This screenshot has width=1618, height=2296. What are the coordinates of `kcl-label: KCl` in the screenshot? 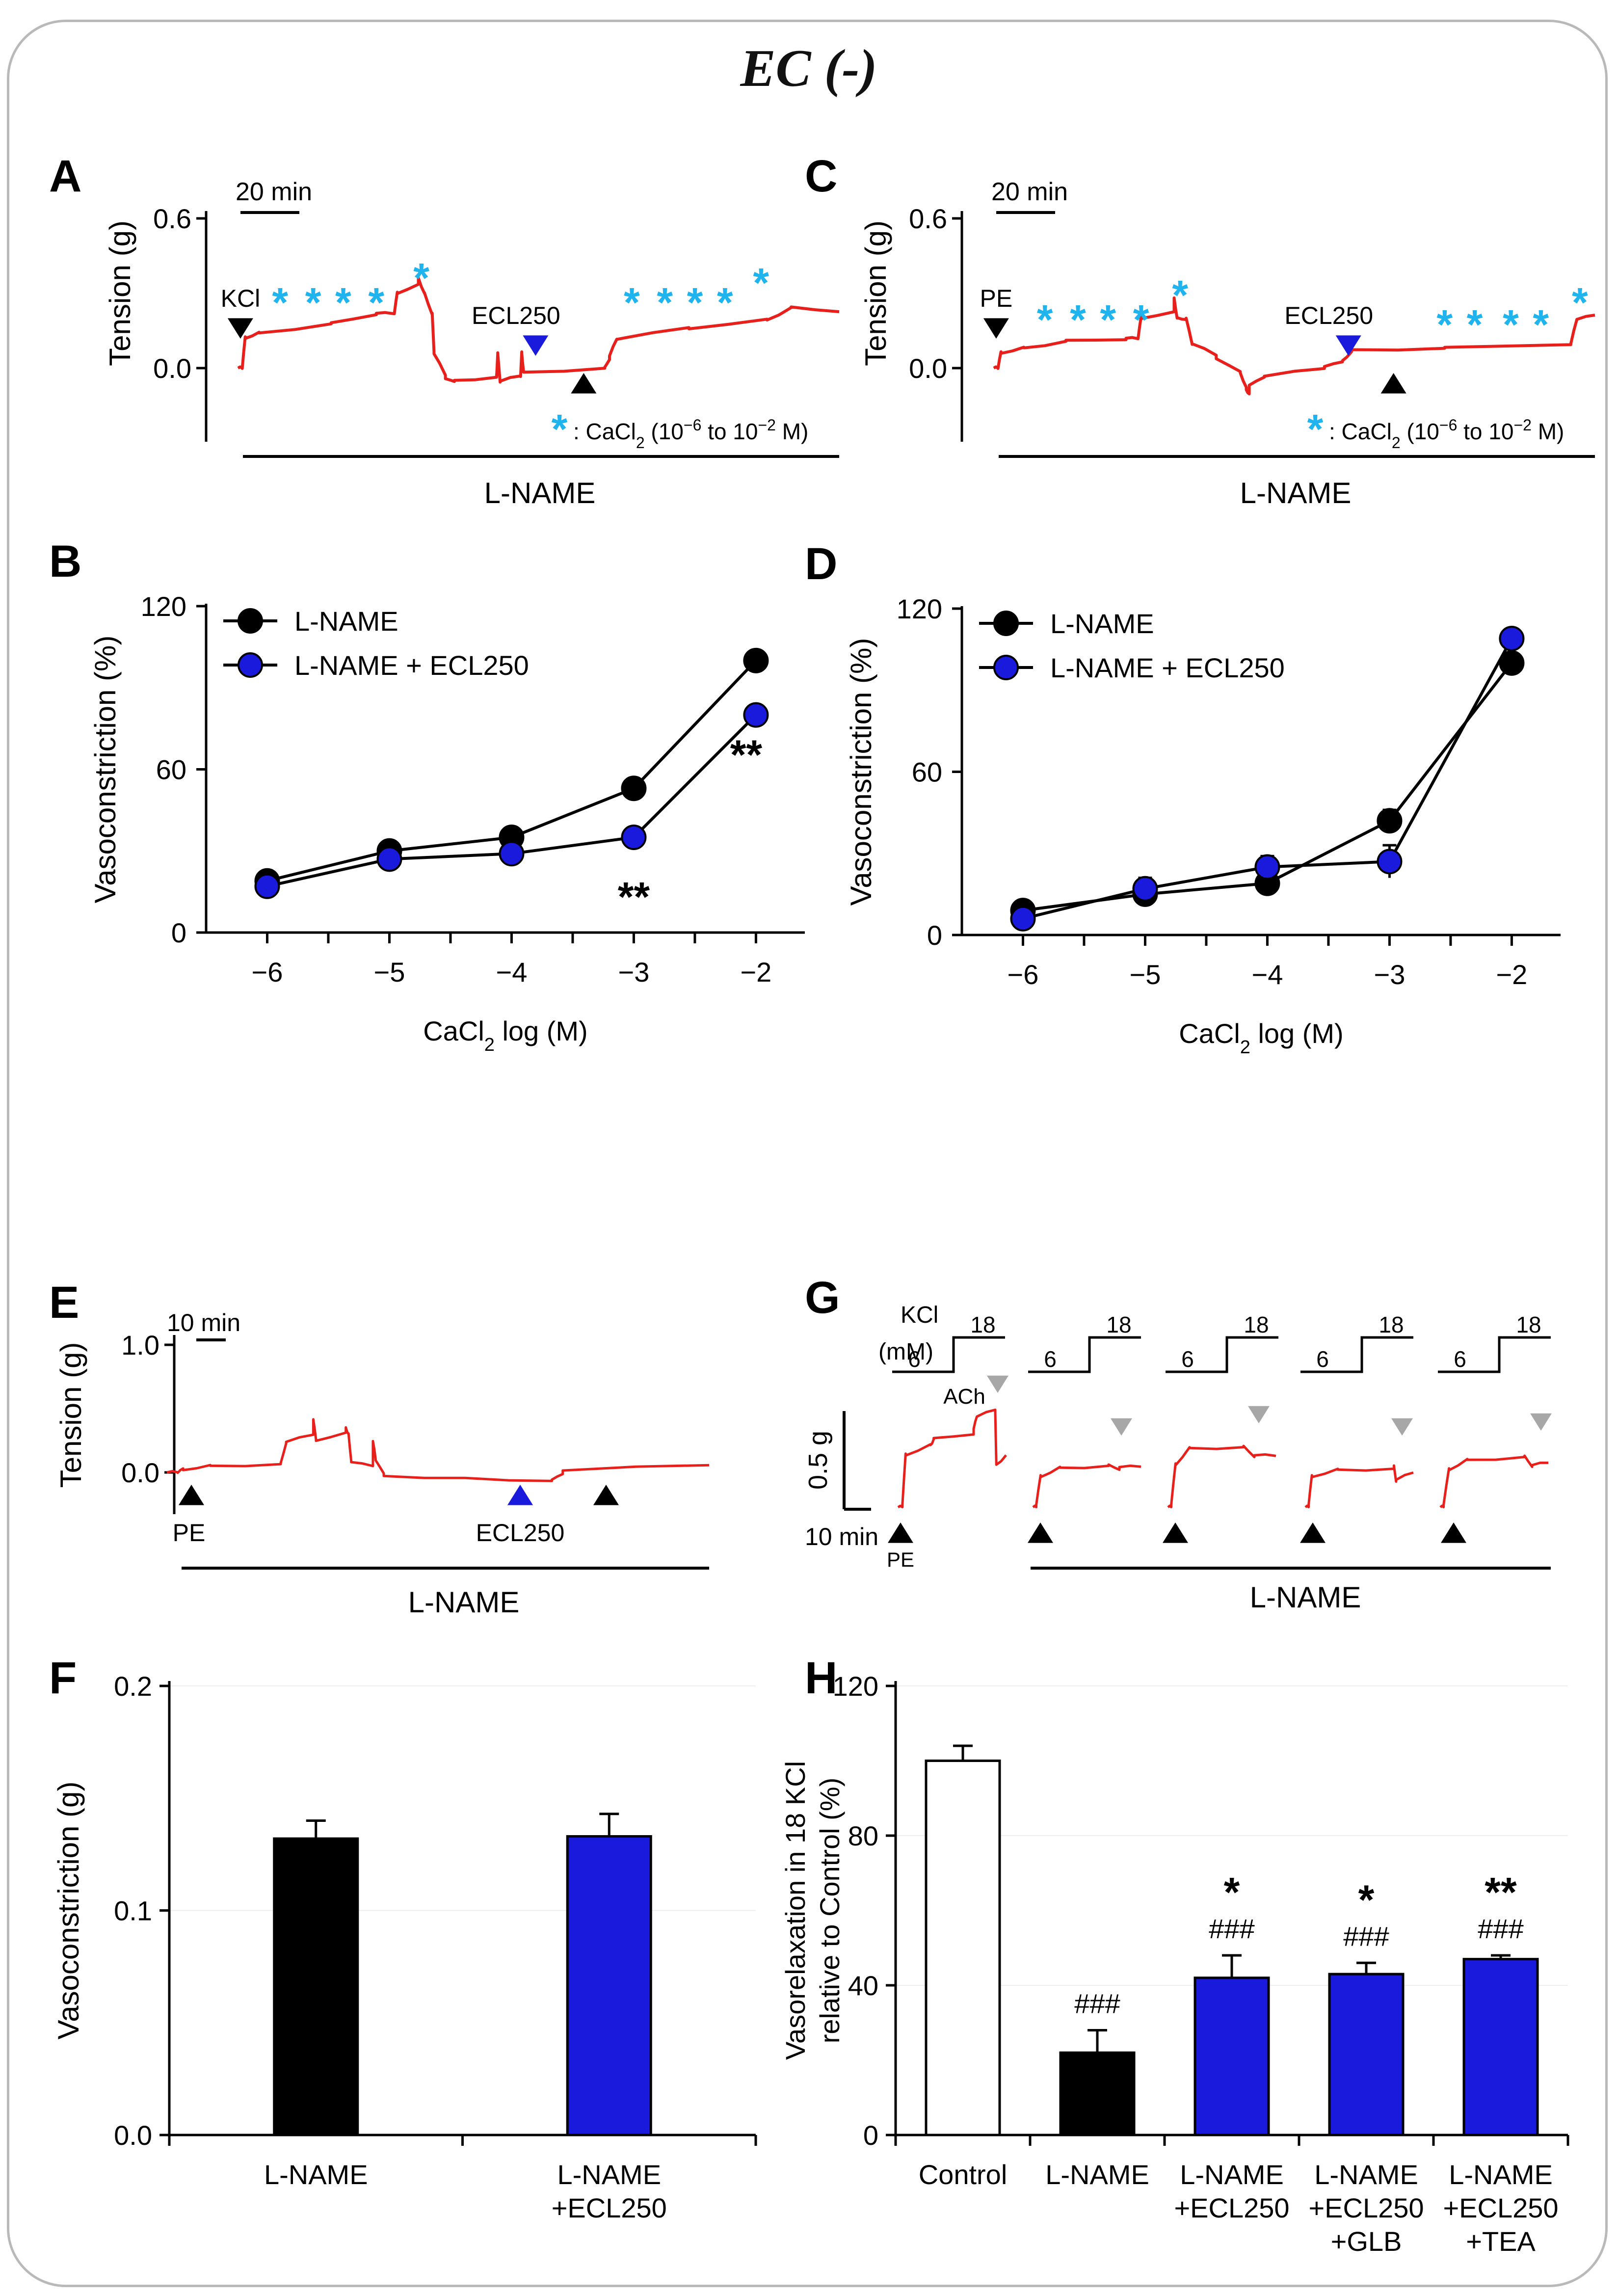 It's located at (919, 1315).